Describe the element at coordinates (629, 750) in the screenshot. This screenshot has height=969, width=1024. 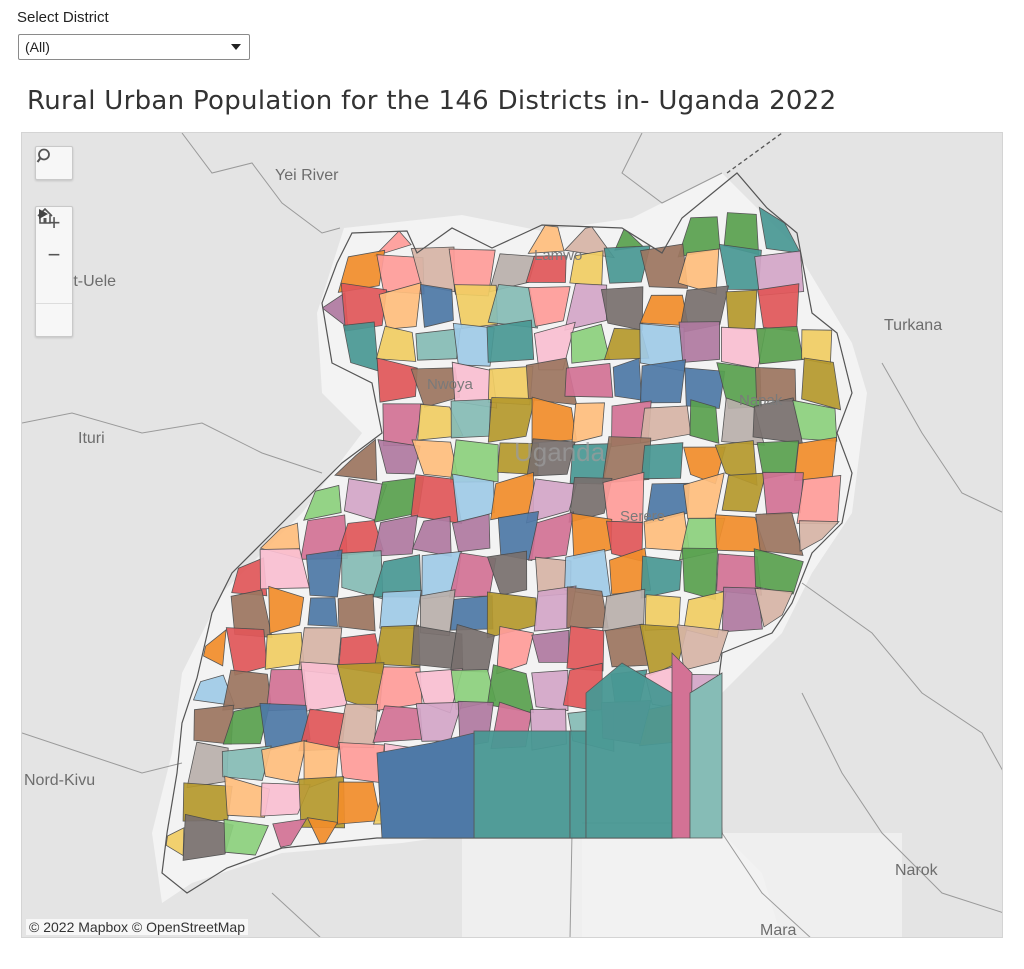
I see `district-mayuge` at that location.